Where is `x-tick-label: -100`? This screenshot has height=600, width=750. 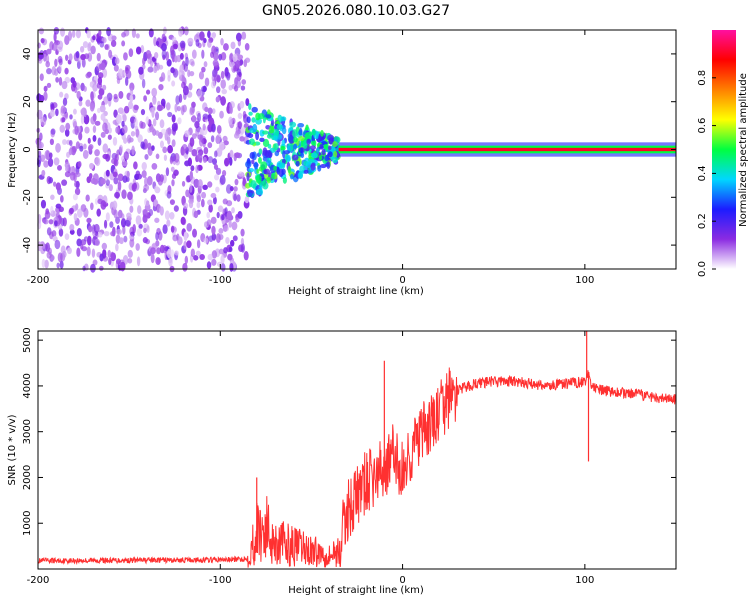
x-tick-label: -100 is located at coordinates (220, 280).